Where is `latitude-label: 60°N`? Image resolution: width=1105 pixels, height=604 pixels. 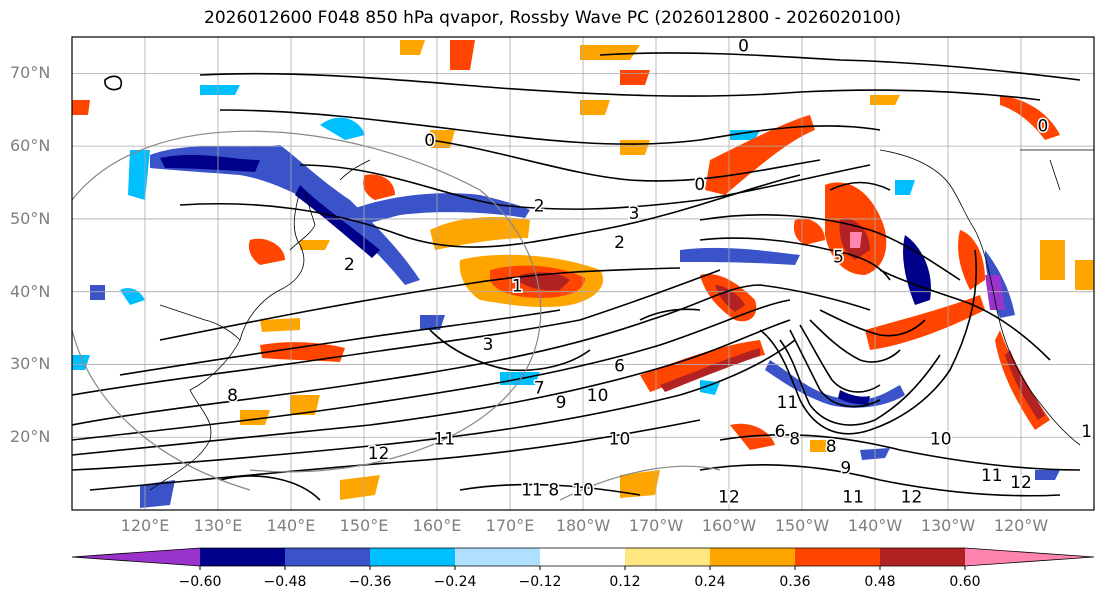 latitude-label: 60°N is located at coordinates (30, 146).